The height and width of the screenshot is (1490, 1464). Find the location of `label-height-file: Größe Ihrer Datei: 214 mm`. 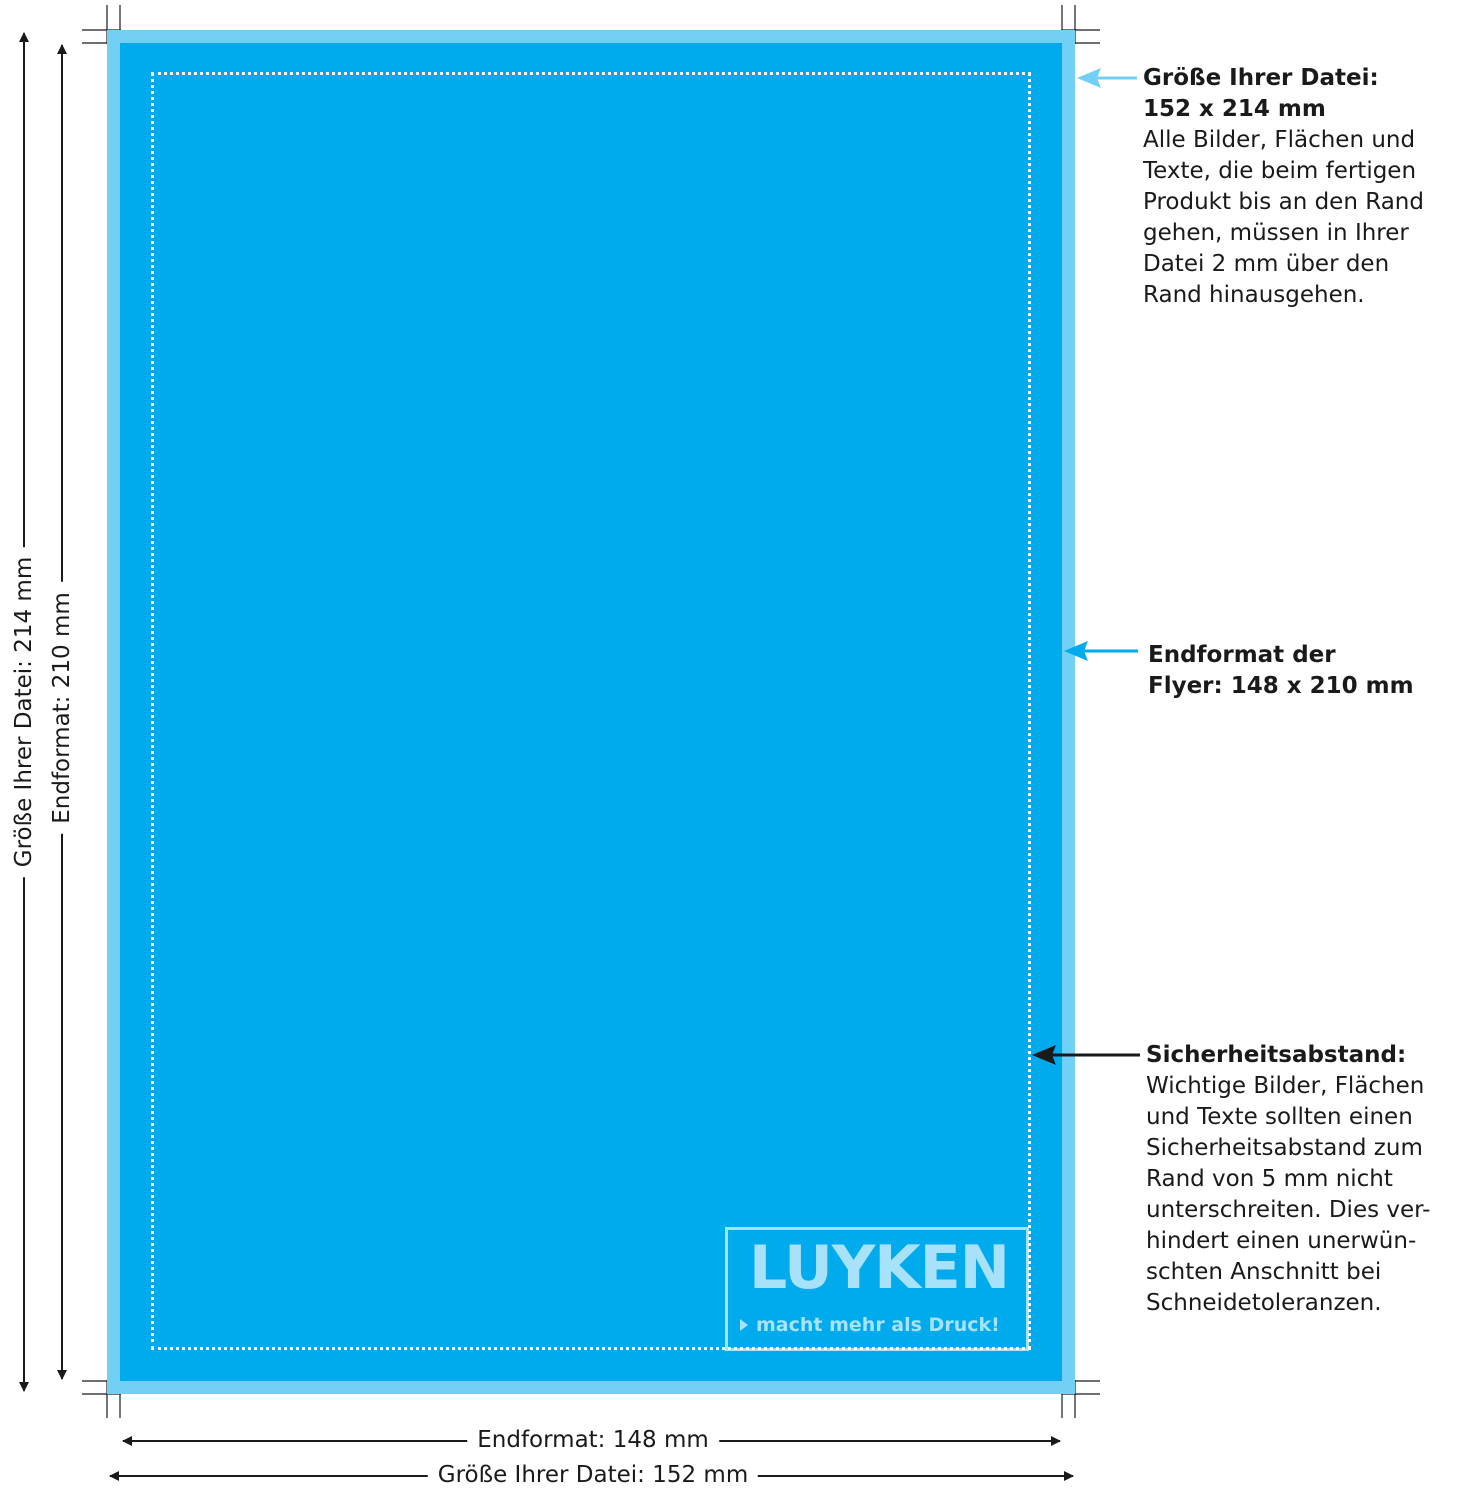

label-height-file: Größe Ihrer Datei: 214 mm is located at coordinates (24, 712).